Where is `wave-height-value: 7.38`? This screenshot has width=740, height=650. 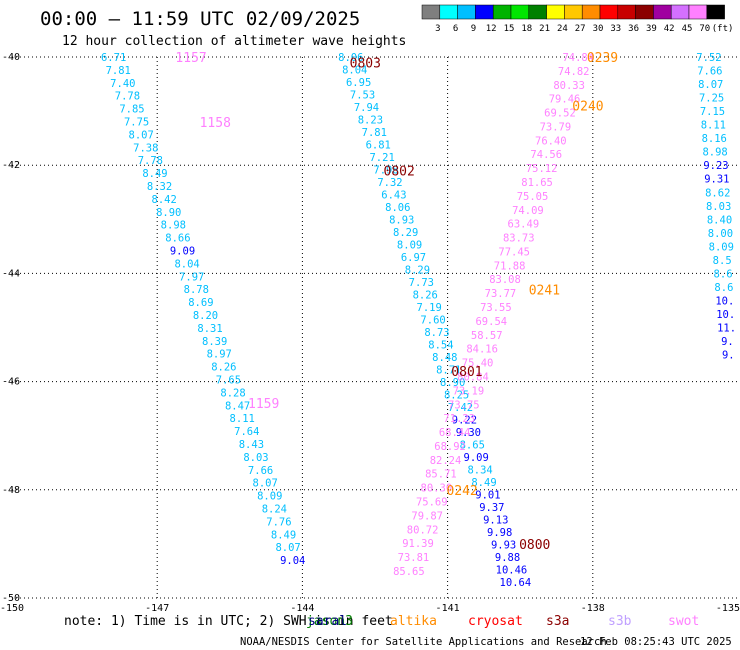
wave-height-value: 7.38 is located at coordinates (145, 148).